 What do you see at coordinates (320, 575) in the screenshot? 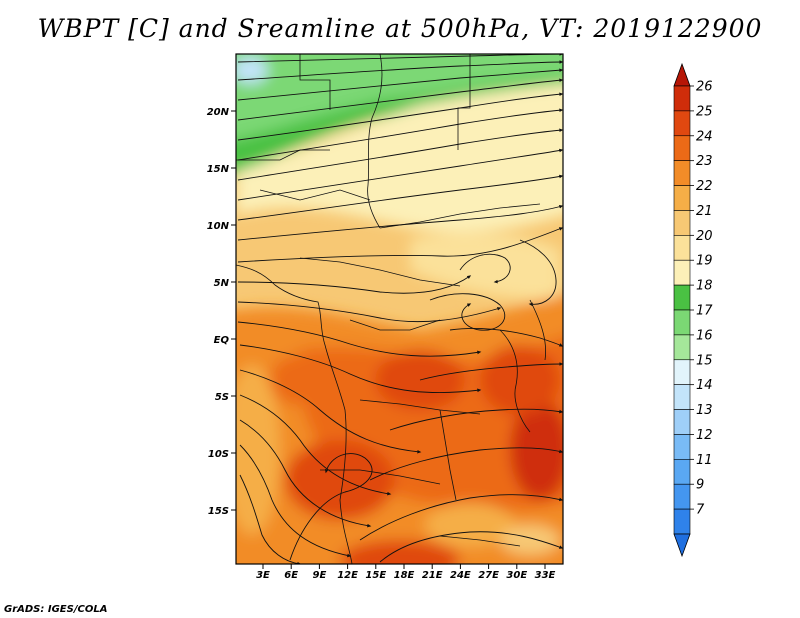
I see `lon-label: 9E` at bounding box center [320, 575].